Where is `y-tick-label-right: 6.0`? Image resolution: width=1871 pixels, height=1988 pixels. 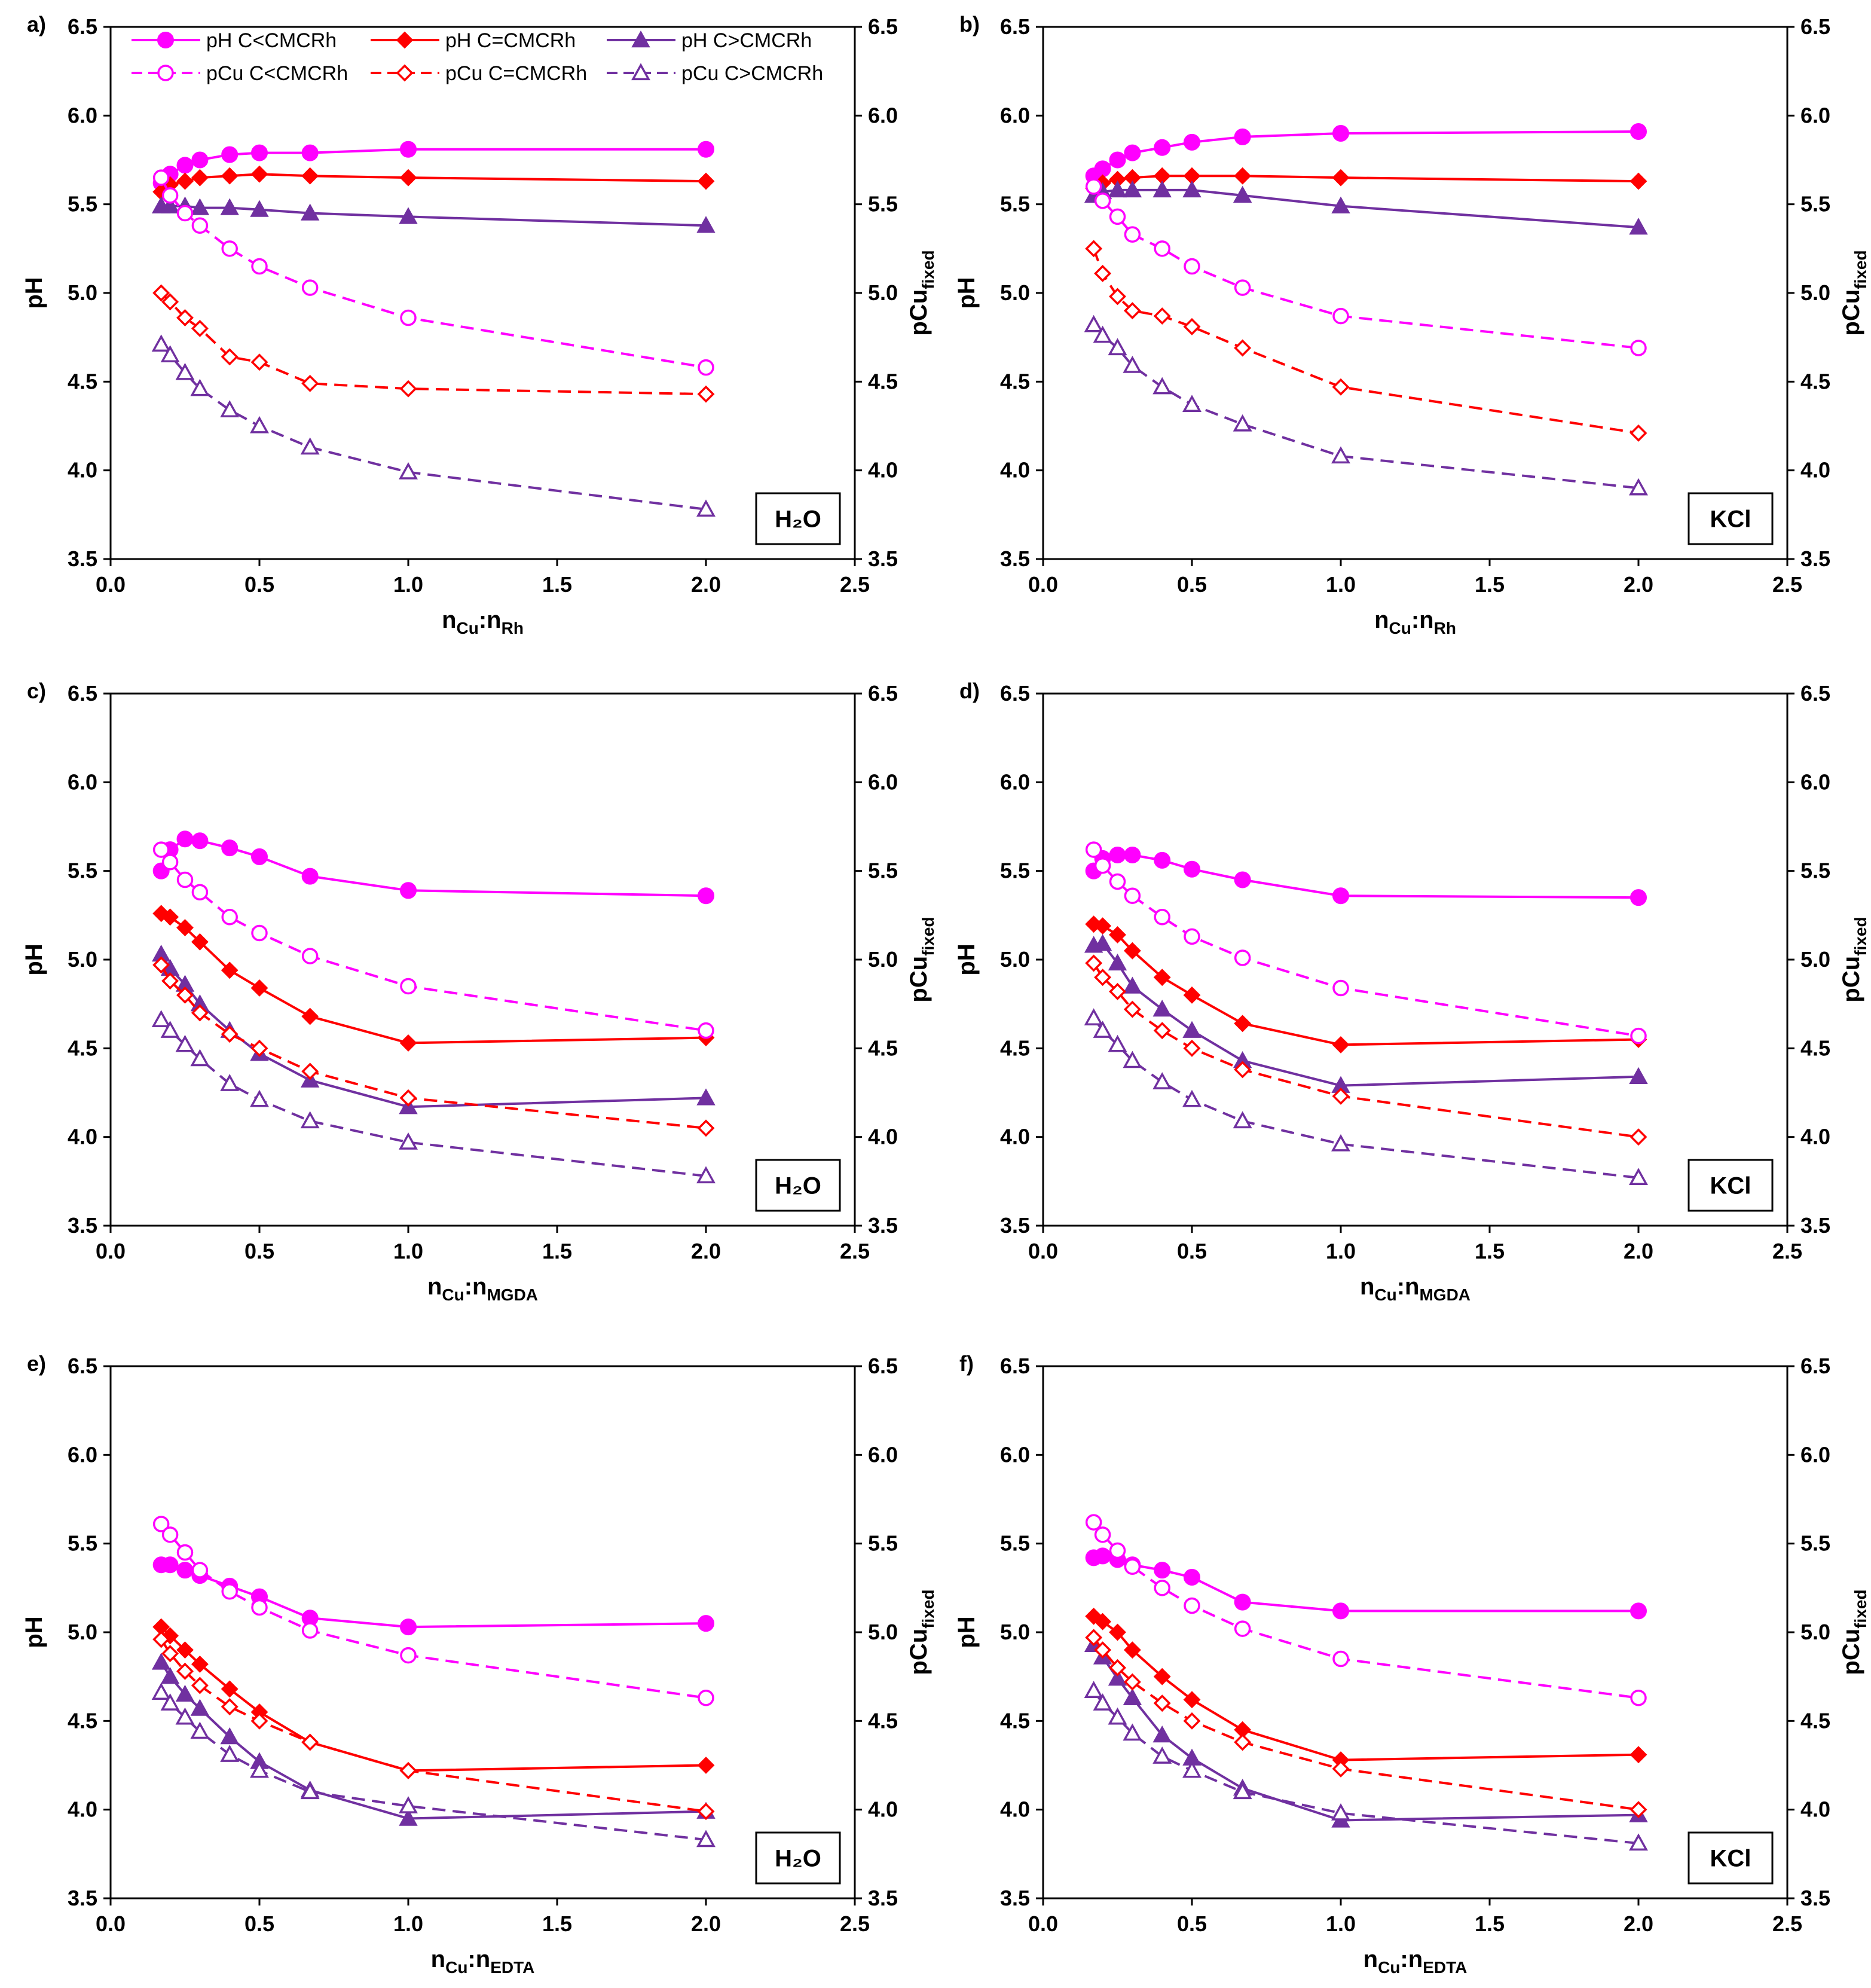 y-tick-label-right: 6.0 is located at coordinates (883, 115).